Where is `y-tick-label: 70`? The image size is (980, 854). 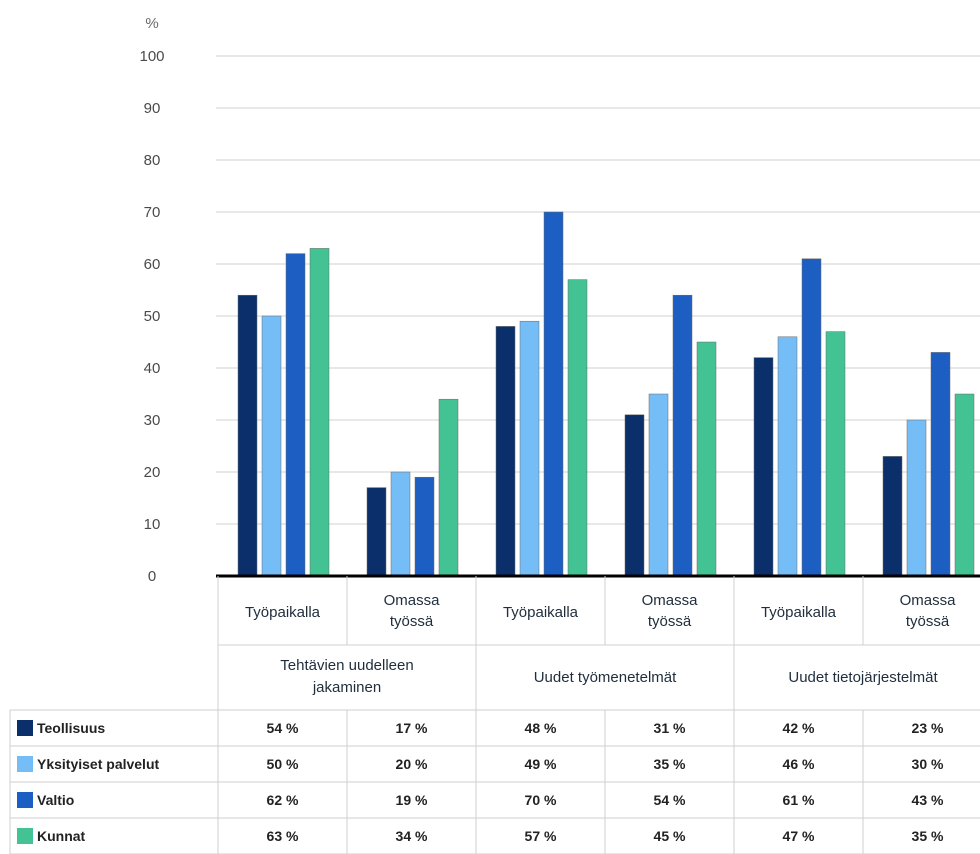 y-tick-label: 70 is located at coordinates (152, 212).